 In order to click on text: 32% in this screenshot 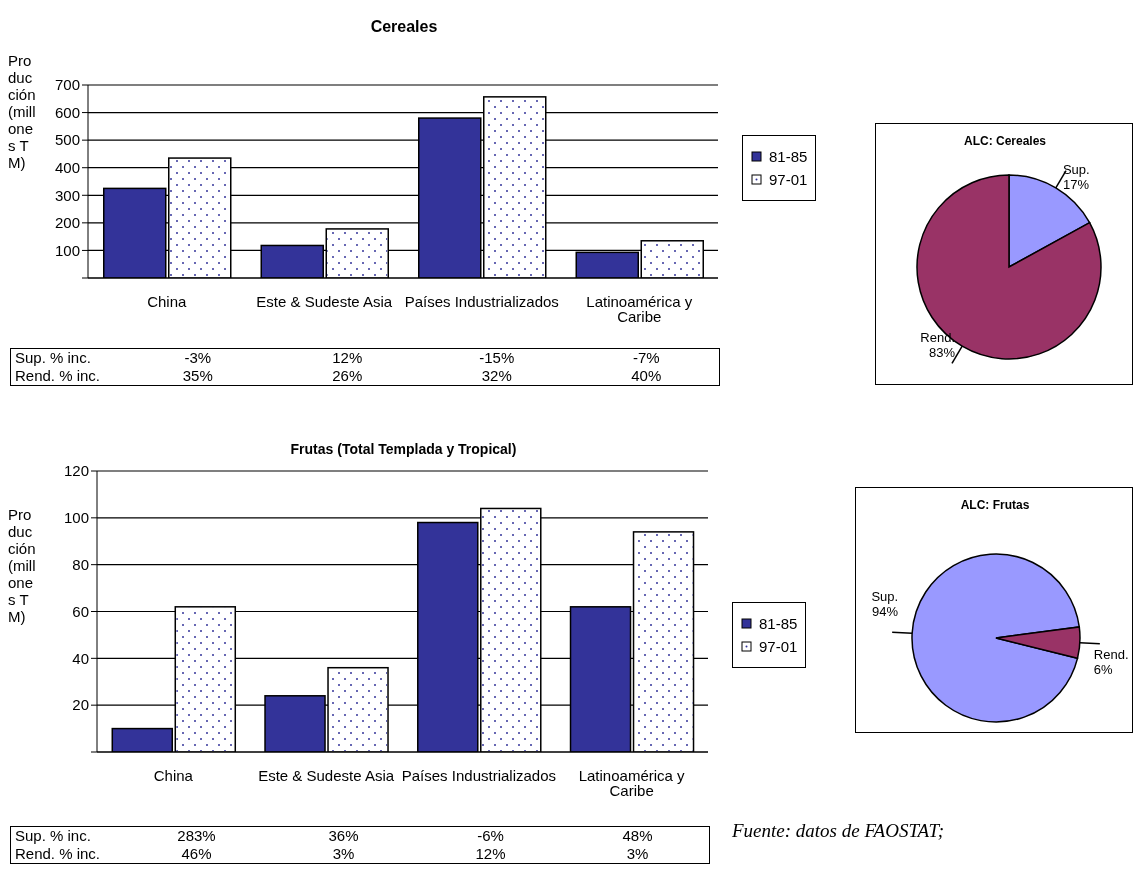, I will do `click(496, 376)`.